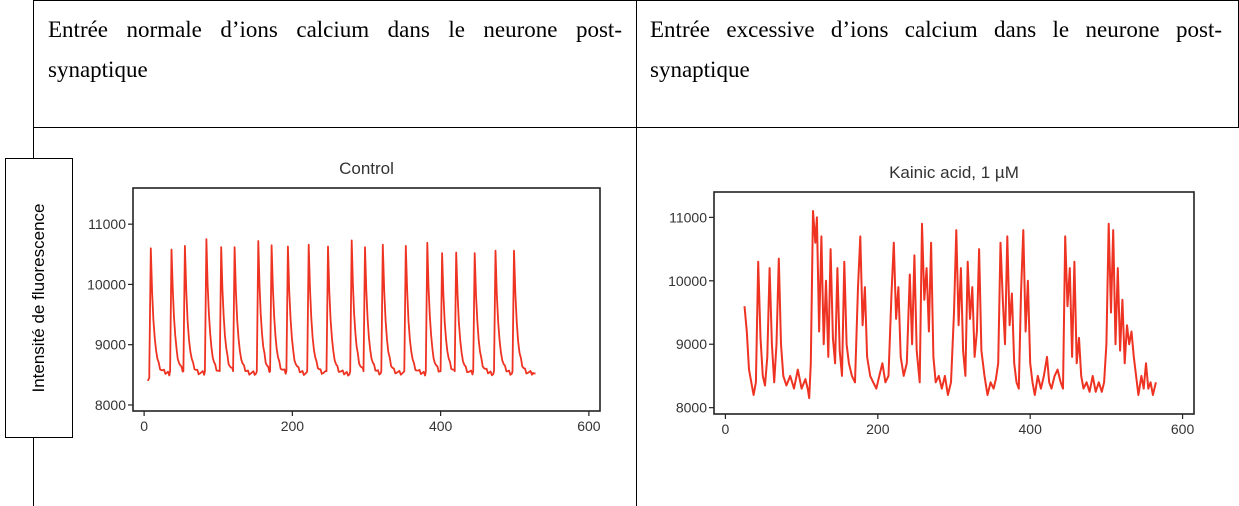 Image resolution: width=1239 pixels, height=506 pixels. I want to click on y-axis-label-box: Intensité de fluorescence, so click(39, 298).